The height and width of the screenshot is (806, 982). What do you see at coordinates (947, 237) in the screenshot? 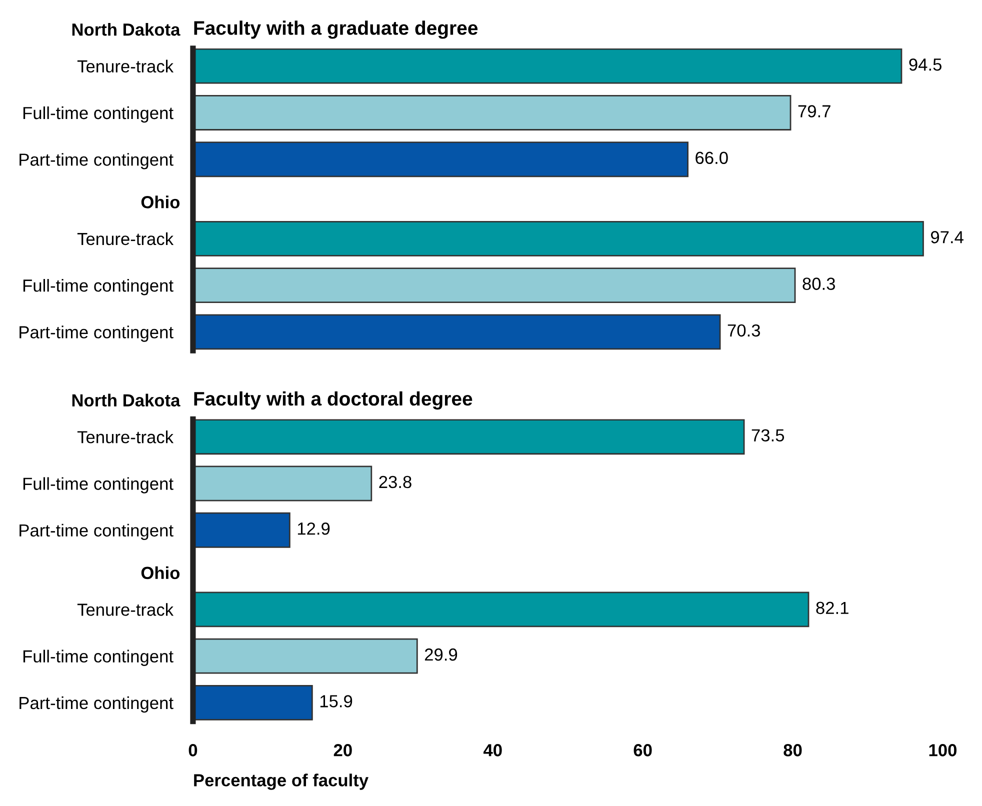
I see `data-label: 97.4` at bounding box center [947, 237].